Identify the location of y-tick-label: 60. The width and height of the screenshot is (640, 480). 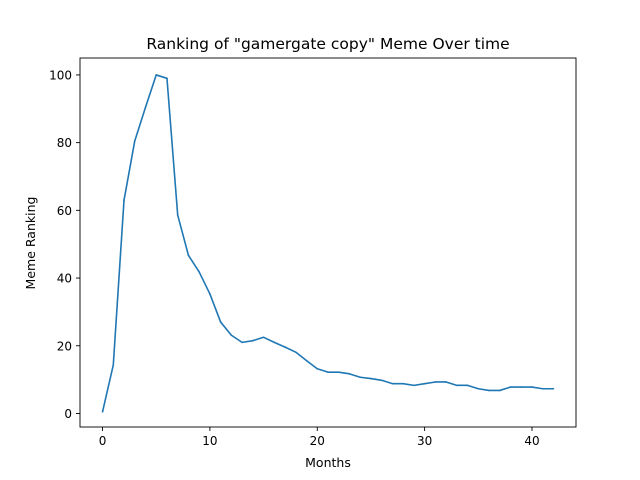
(64, 211).